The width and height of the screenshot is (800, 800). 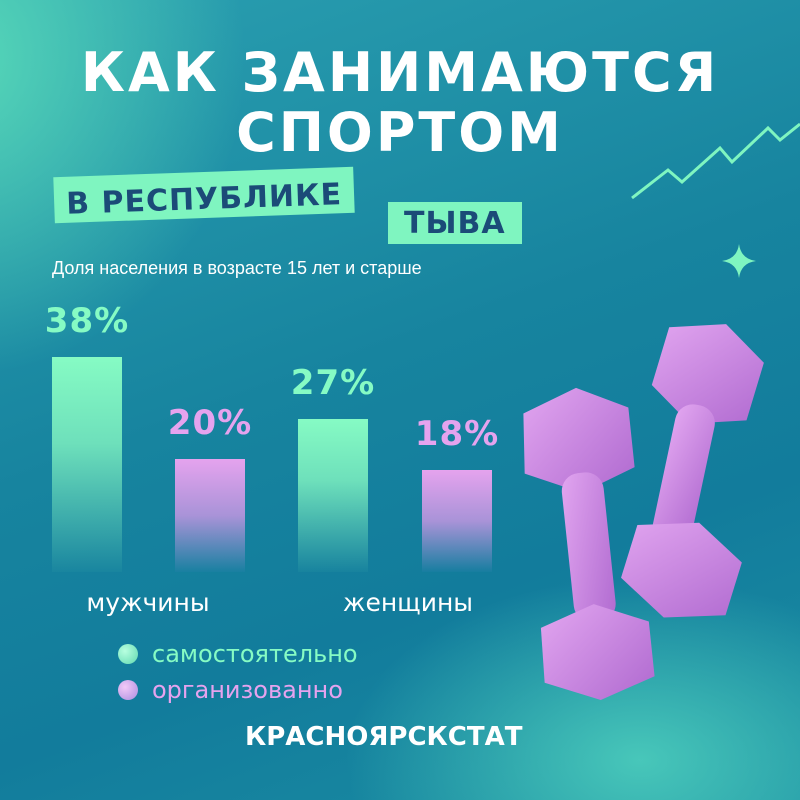 I want to click on bar-женщины-организованно, so click(x=457, y=521).